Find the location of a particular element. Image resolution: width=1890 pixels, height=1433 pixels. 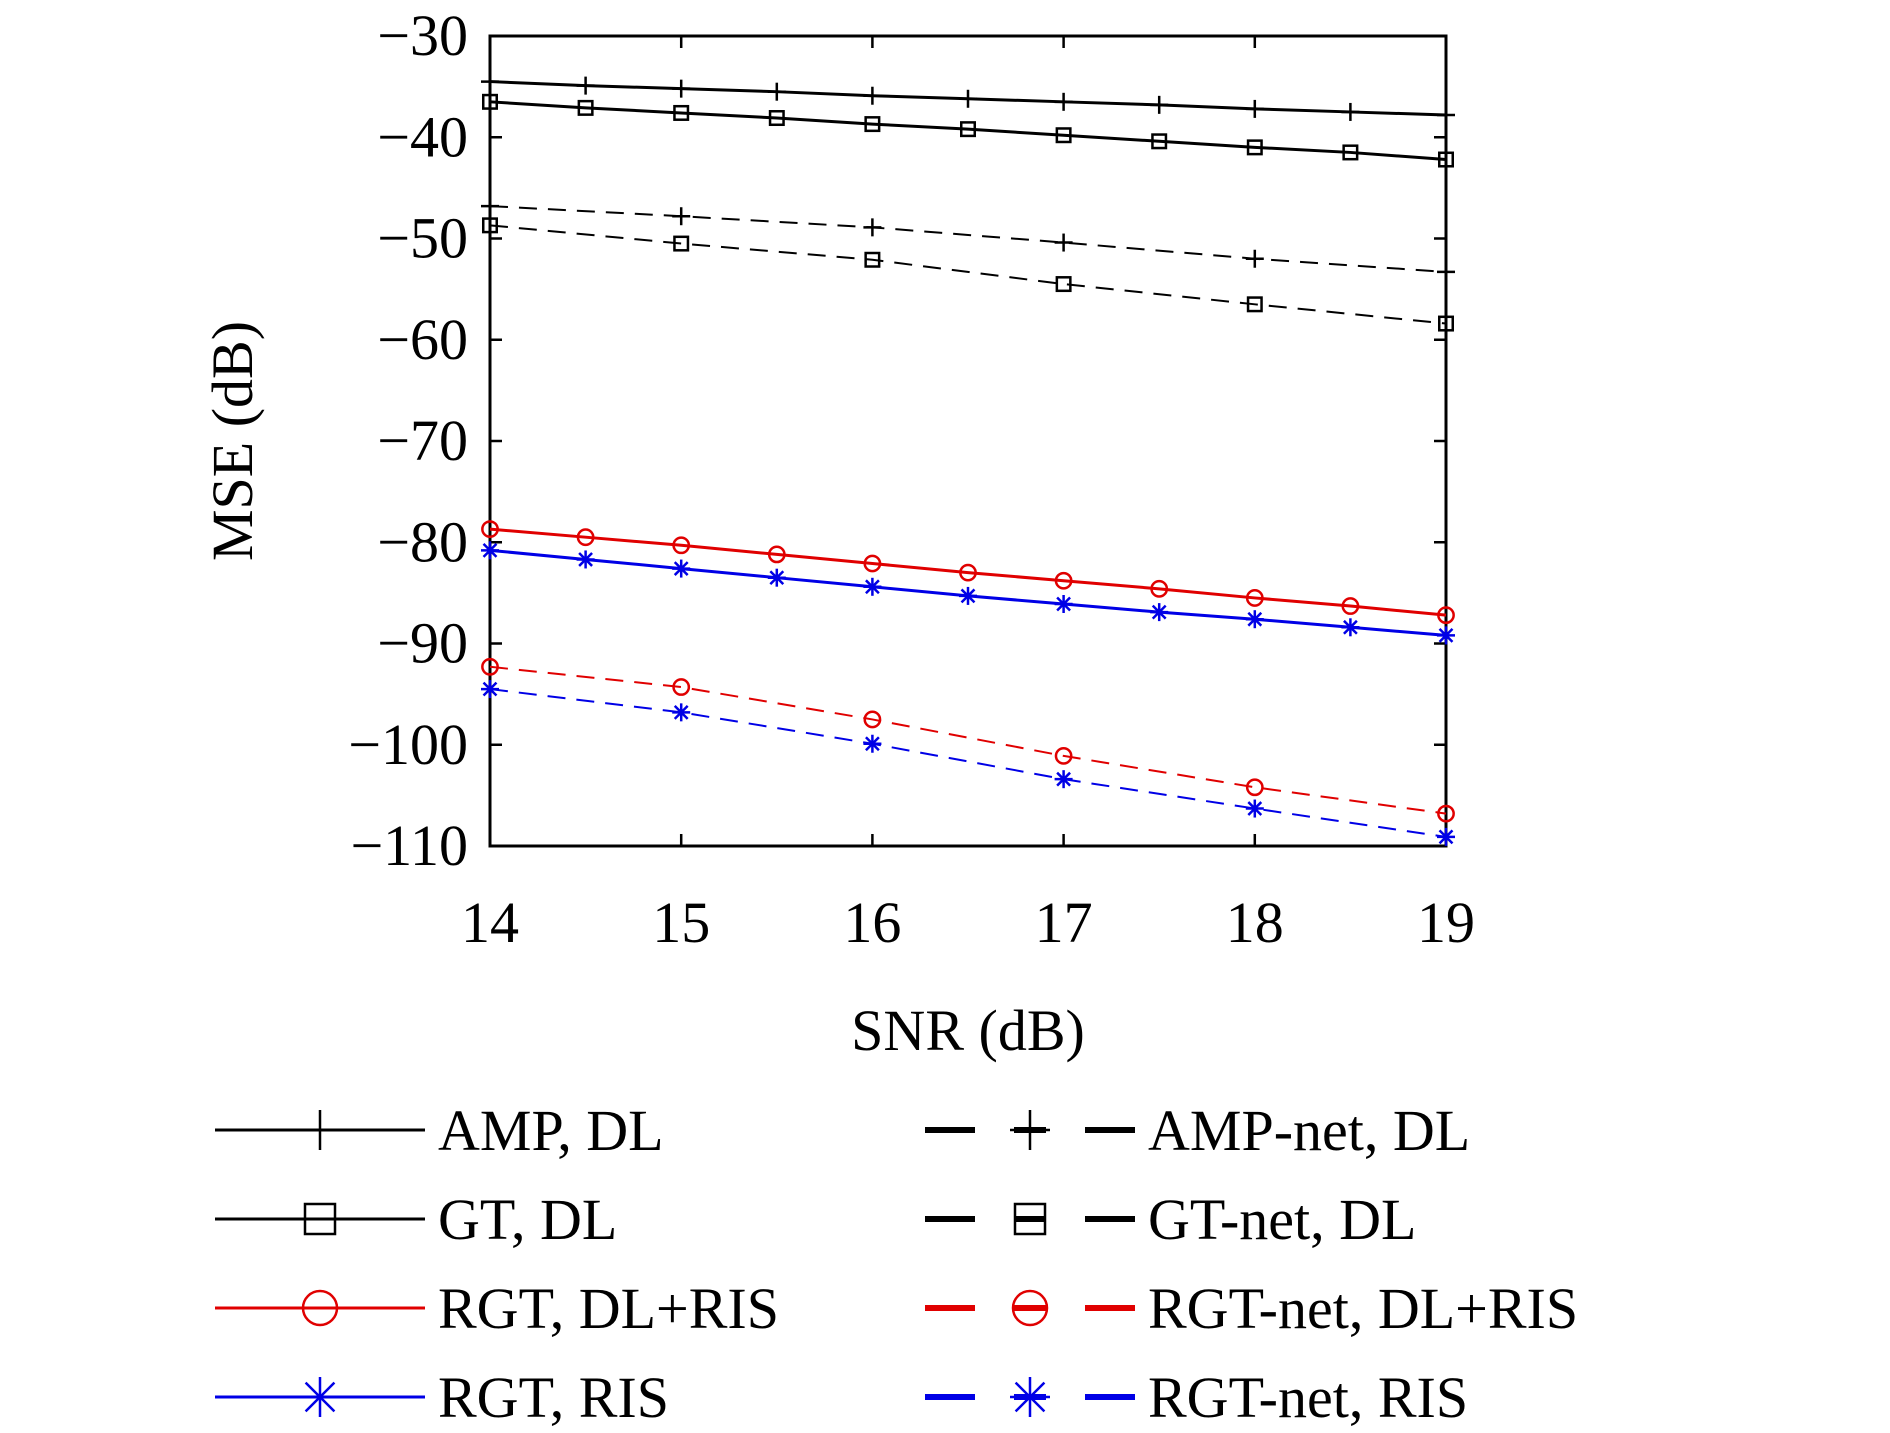

x-tick-label: 19 is located at coordinates (1446, 922).